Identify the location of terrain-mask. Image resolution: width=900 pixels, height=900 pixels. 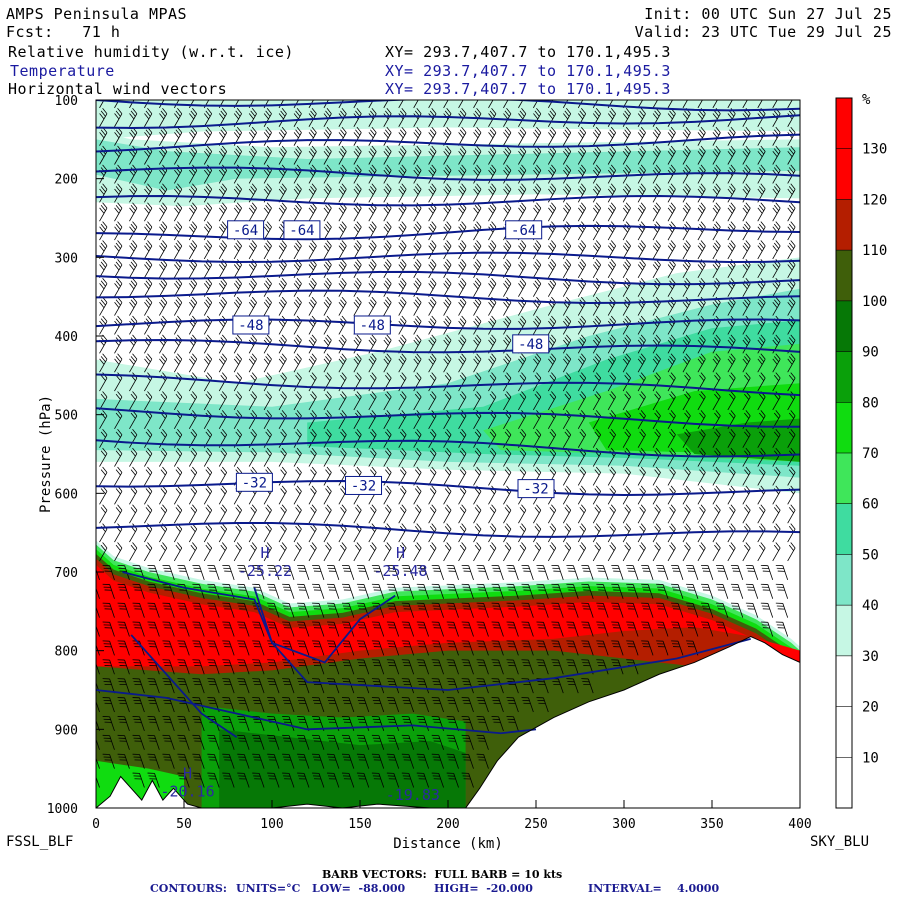
(448, 722).